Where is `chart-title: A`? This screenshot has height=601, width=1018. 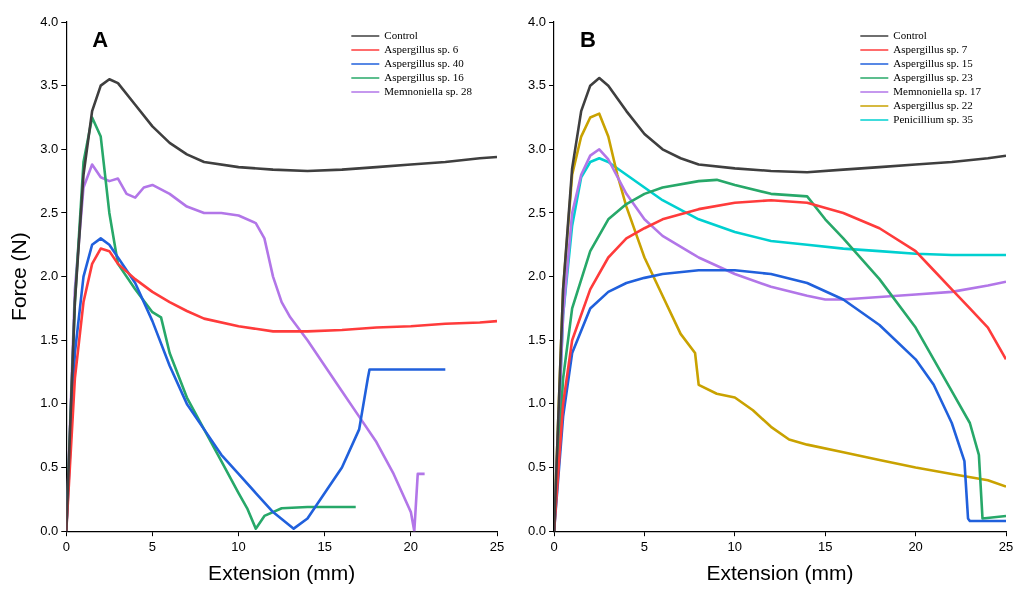 chart-title: A is located at coordinates (100, 40).